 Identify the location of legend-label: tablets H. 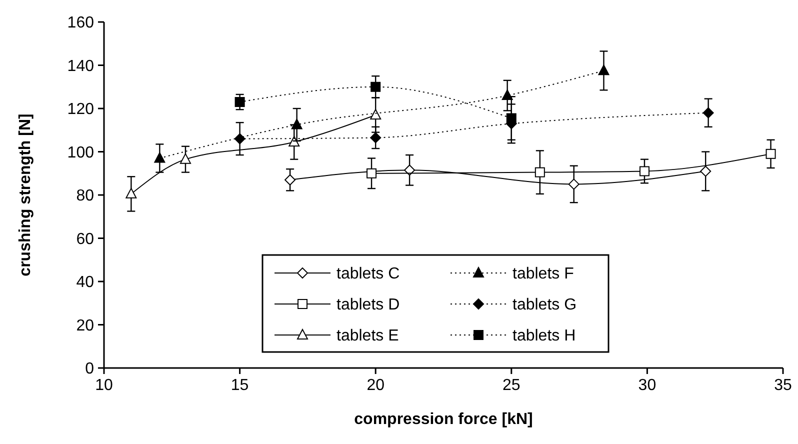
(544, 336).